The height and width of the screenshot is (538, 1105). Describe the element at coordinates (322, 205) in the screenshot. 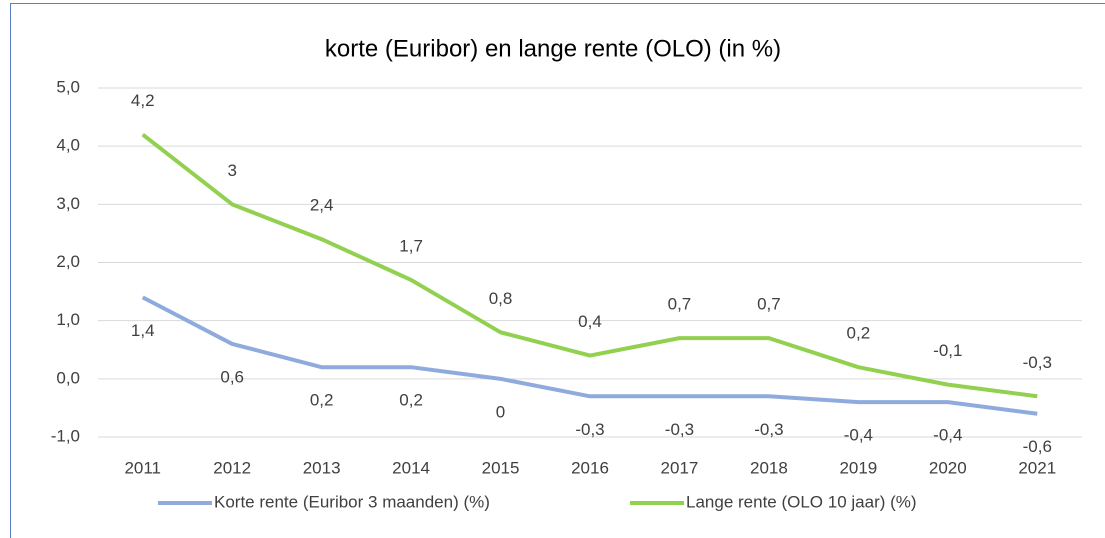

I see `data-label: 2,4` at that location.